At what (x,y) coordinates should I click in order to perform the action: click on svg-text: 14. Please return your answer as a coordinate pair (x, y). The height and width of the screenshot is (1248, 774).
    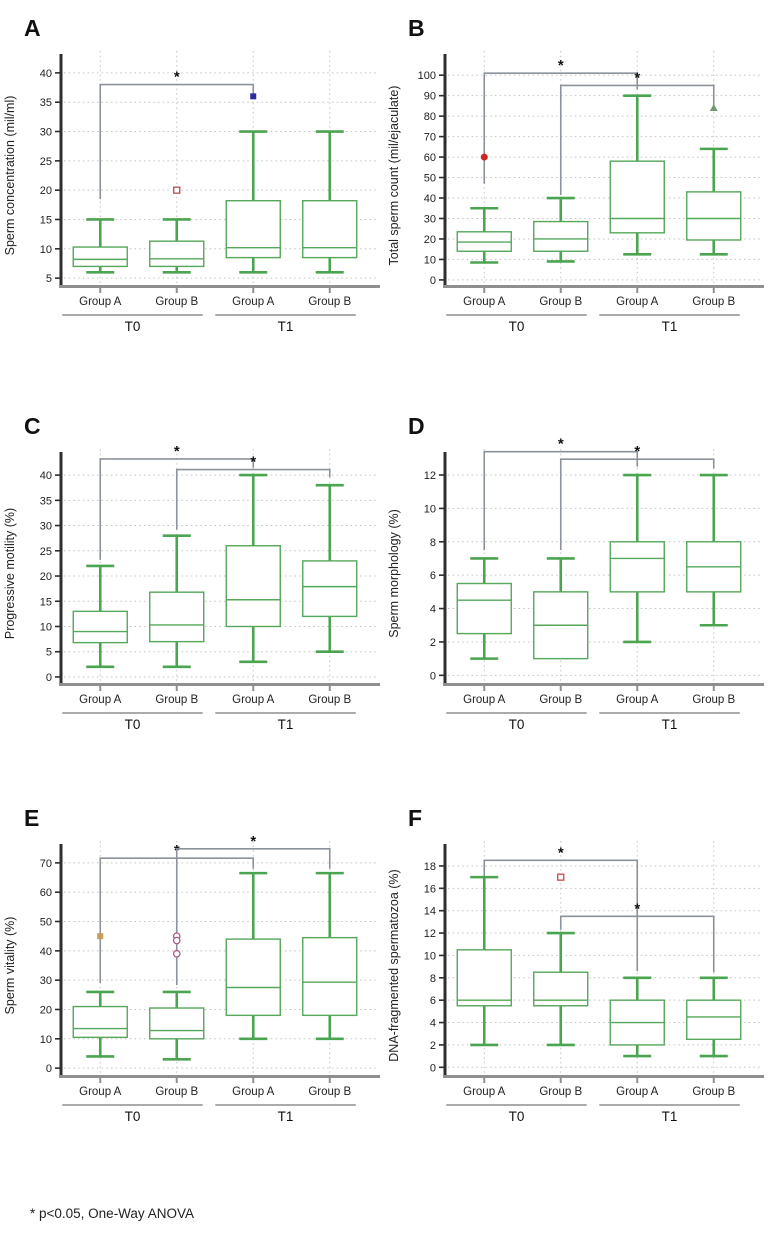
    Looking at the image, I should click on (430, 912).